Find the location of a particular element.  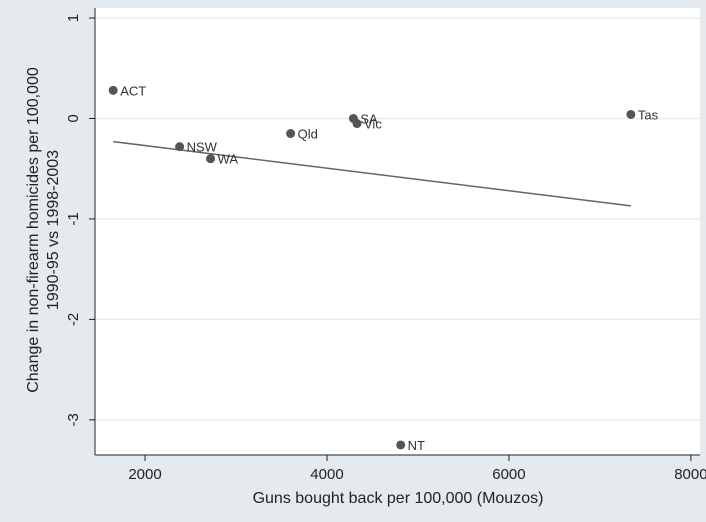

x-tick-label: 6000 is located at coordinates (508, 474).